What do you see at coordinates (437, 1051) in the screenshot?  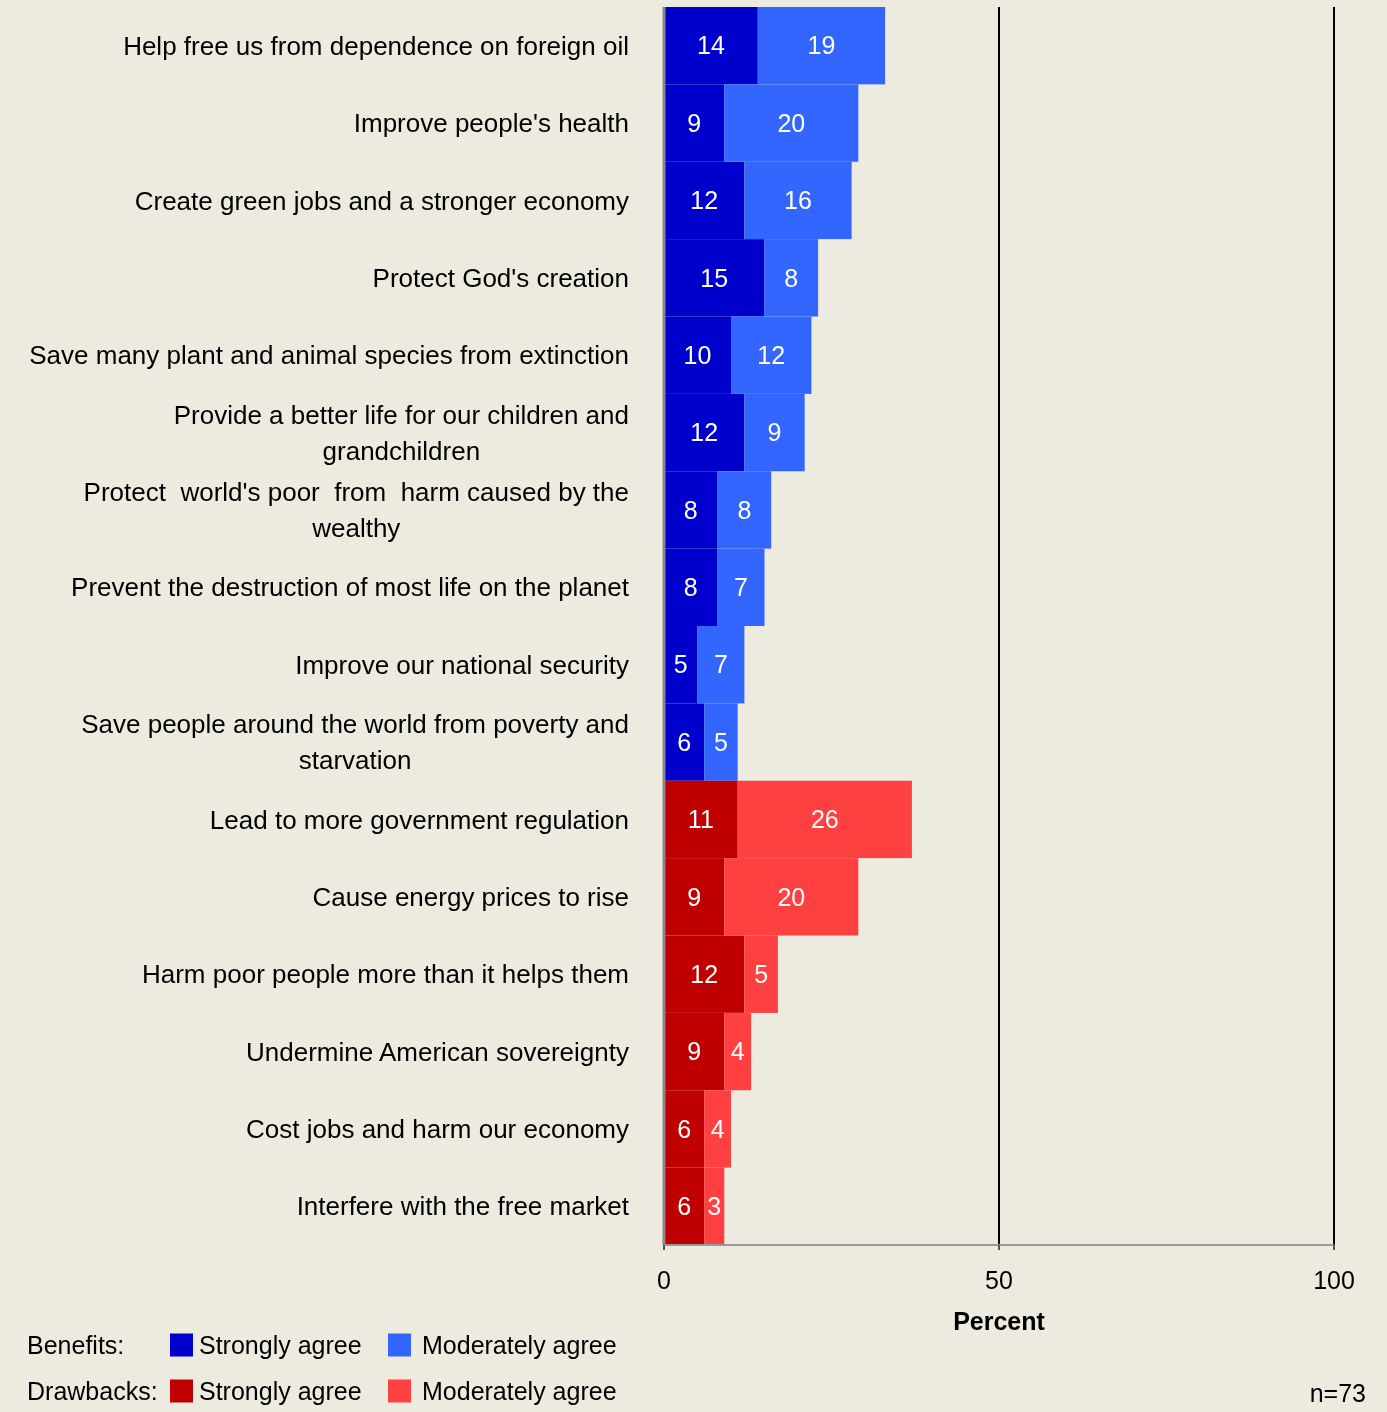 I see `y-tick-label: Undermine American sovereignty` at bounding box center [437, 1051].